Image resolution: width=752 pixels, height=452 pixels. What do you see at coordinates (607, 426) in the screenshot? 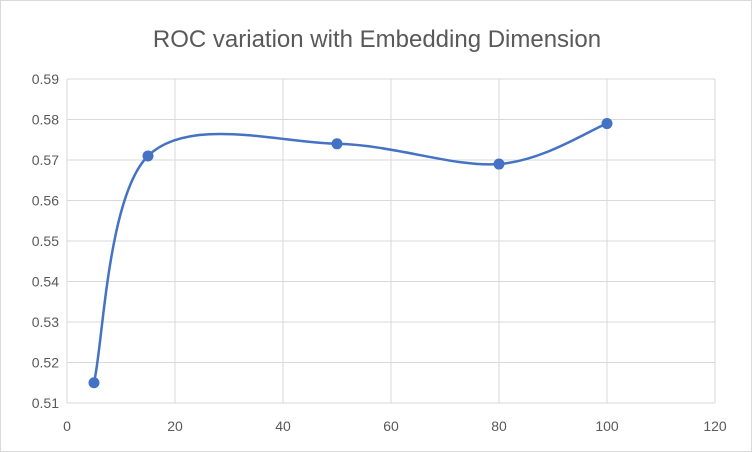
I see `x-tick-label: 100` at bounding box center [607, 426].